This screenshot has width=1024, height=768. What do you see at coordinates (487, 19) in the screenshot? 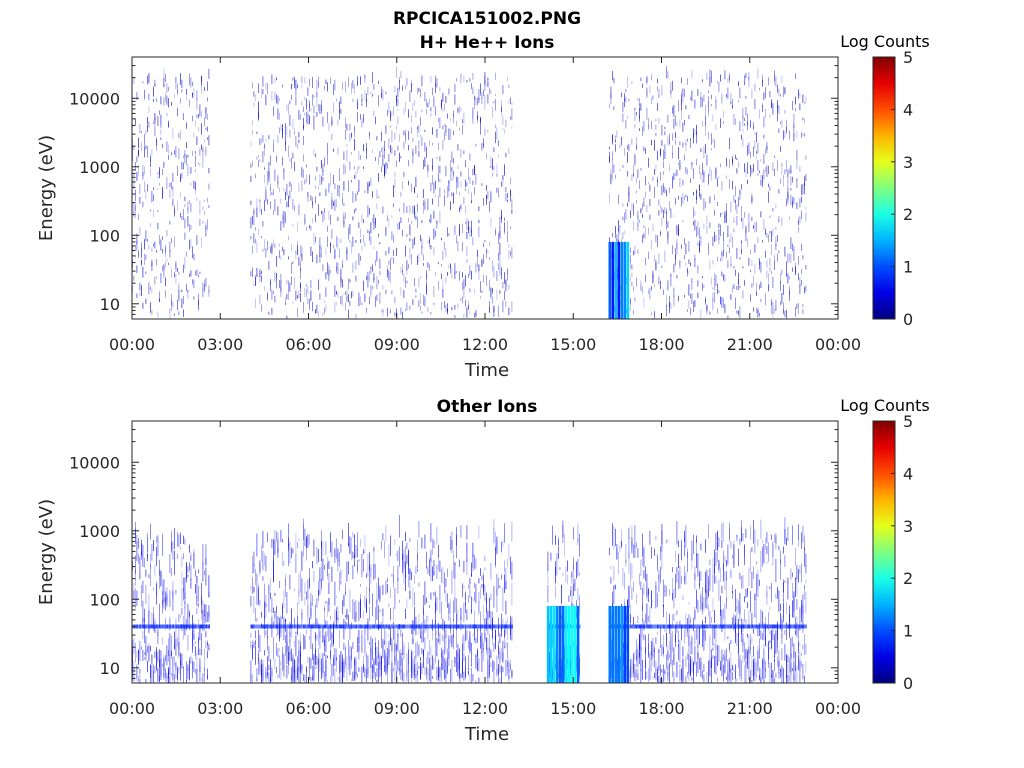
I see `figure-title: RPCICA151002.PNG` at bounding box center [487, 19].